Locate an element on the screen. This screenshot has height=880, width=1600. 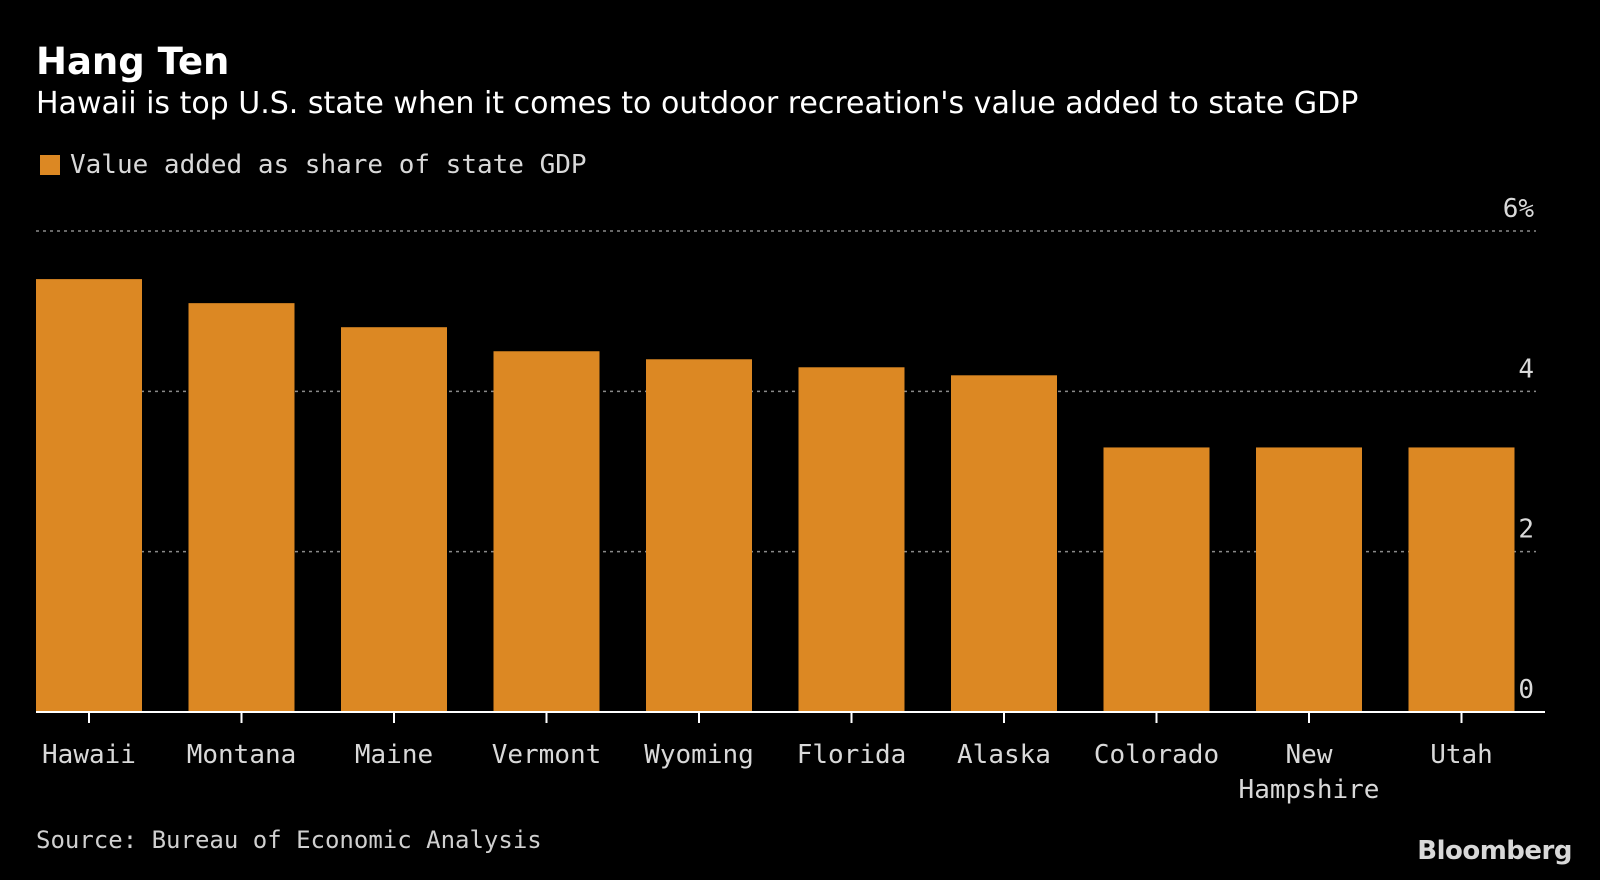
chart-title: Hang Ten is located at coordinates (133, 61).